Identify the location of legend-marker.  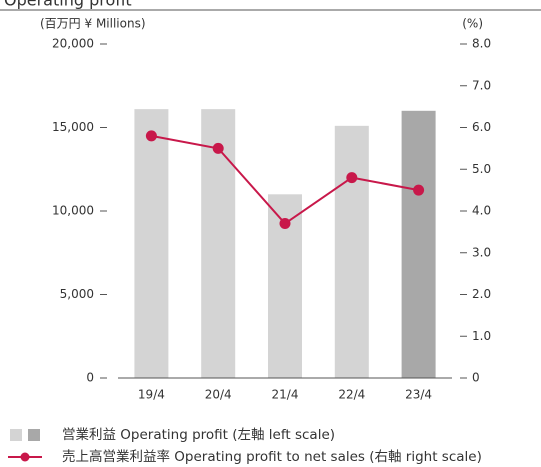
(25, 457).